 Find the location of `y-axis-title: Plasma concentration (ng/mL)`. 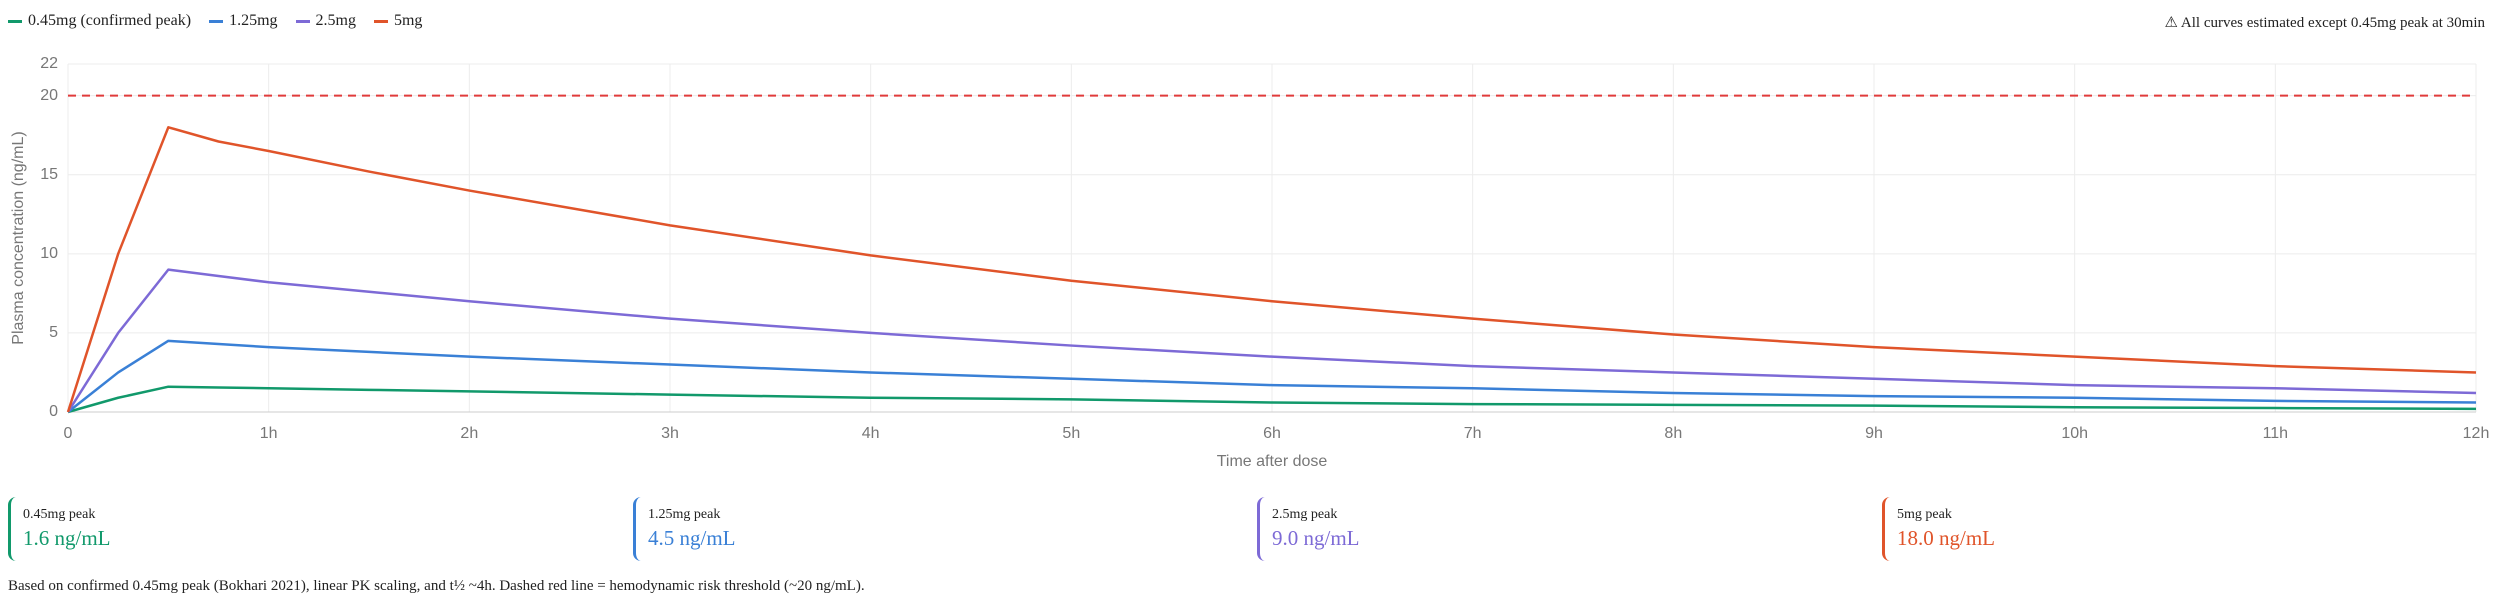

y-axis-title: Plasma concentration (ng/mL) is located at coordinates (18, 237).